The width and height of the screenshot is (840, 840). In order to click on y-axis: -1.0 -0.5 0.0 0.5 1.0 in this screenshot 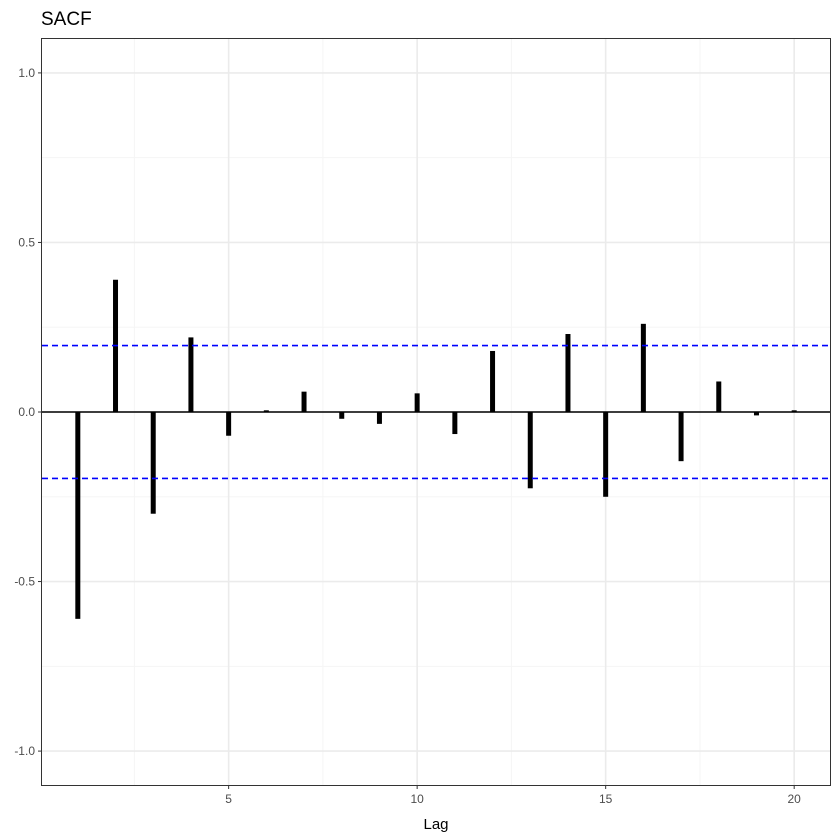, I will do `click(28, 412)`.